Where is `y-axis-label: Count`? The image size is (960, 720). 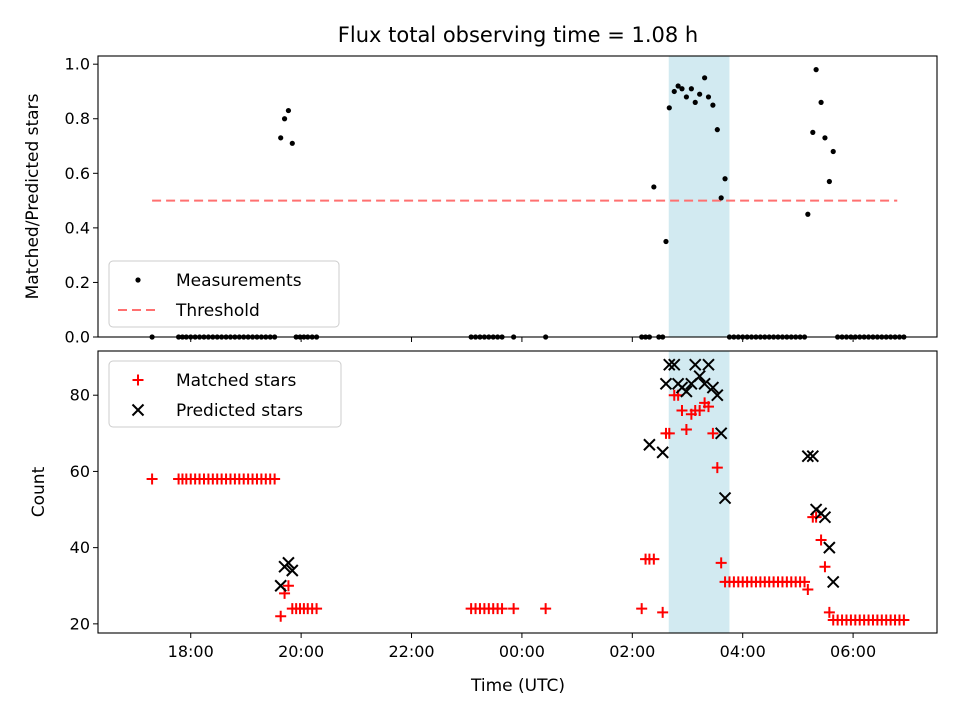 y-axis-label: Count is located at coordinates (39, 491).